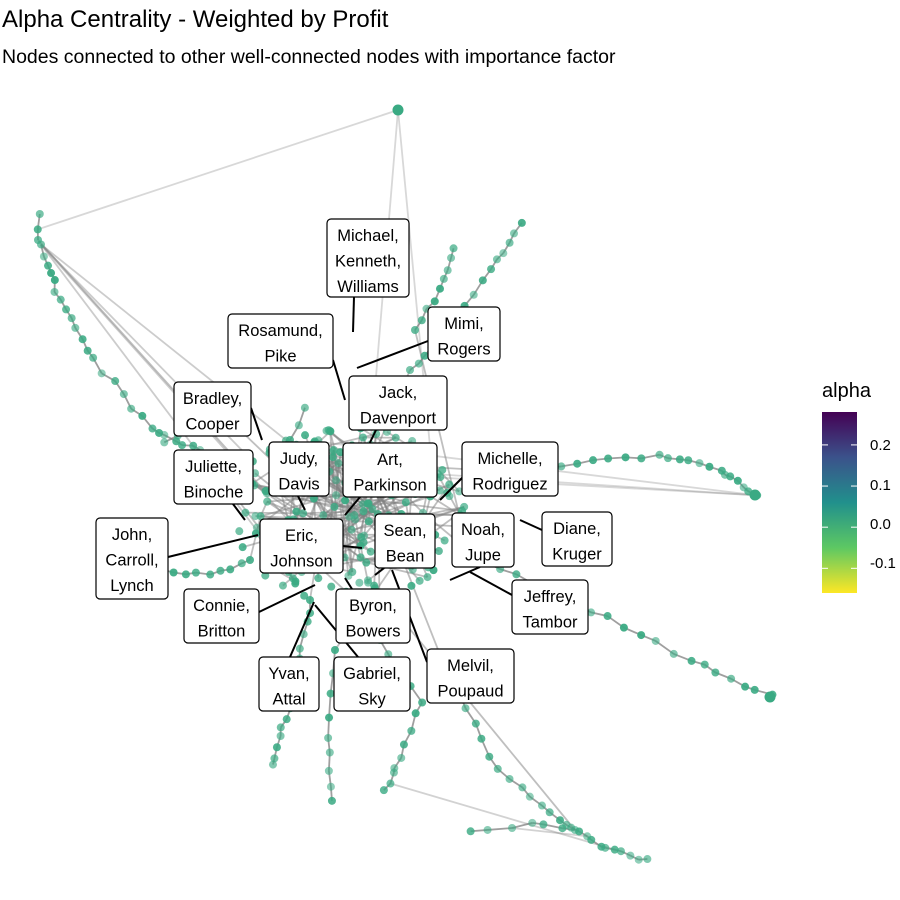 The image size is (900, 900). What do you see at coordinates (577, 529) in the screenshot?
I see `node-label-line: Diane,` at bounding box center [577, 529].